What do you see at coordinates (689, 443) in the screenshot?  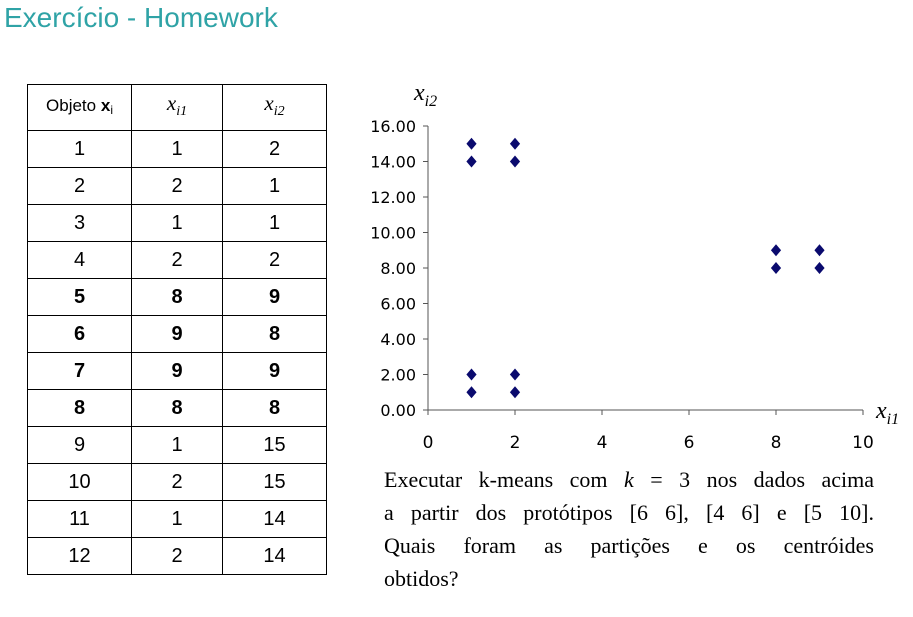 I see `x-tick-label: 6` at bounding box center [689, 443].